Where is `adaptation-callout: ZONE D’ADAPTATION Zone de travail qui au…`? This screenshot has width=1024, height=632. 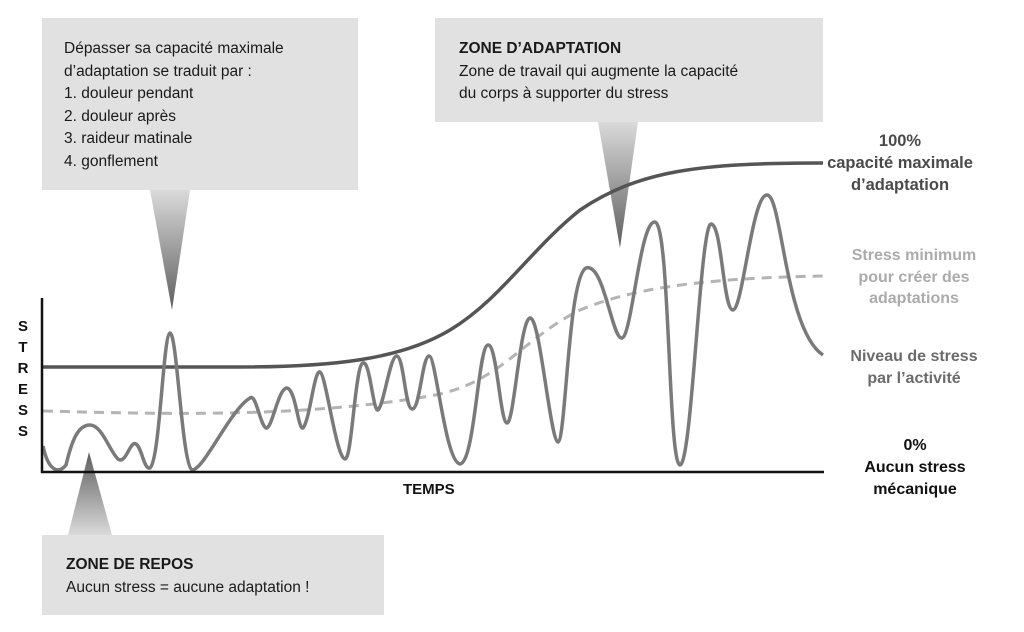
adaptation-callout: ZONE D’ADAPTATION Zone de travail qui au… is located at coordinates (629, 70).